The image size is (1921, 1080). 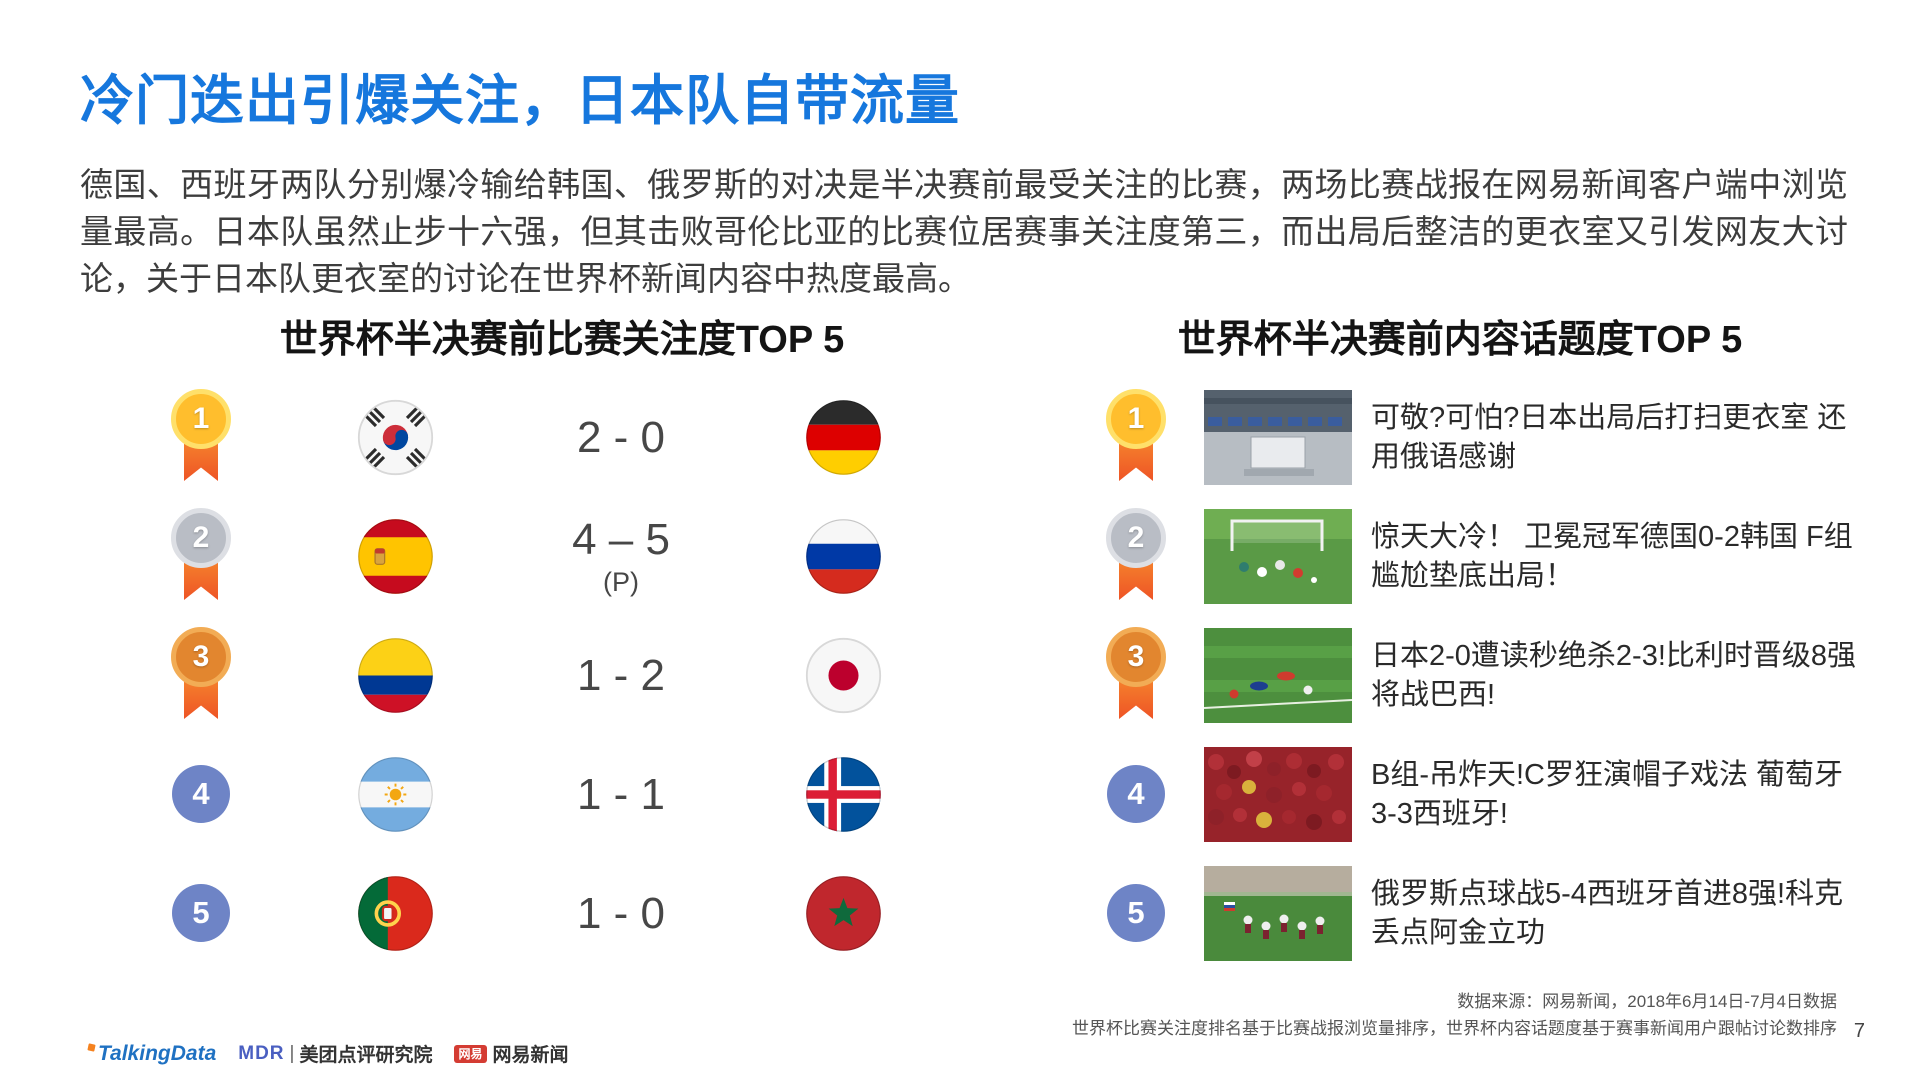 I want to click on match-row-2: 2 4 – 5 (P), so click(x=527, y=556).